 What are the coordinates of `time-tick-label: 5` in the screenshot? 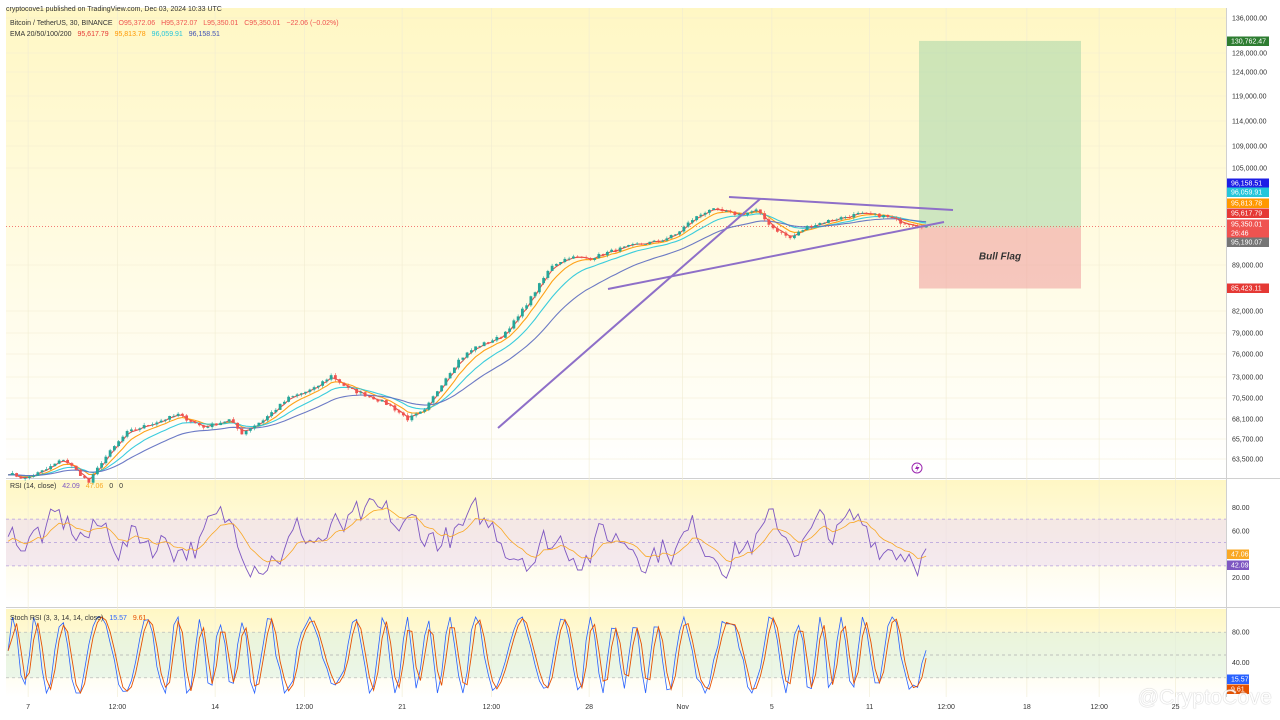 It's located at (772, 707).